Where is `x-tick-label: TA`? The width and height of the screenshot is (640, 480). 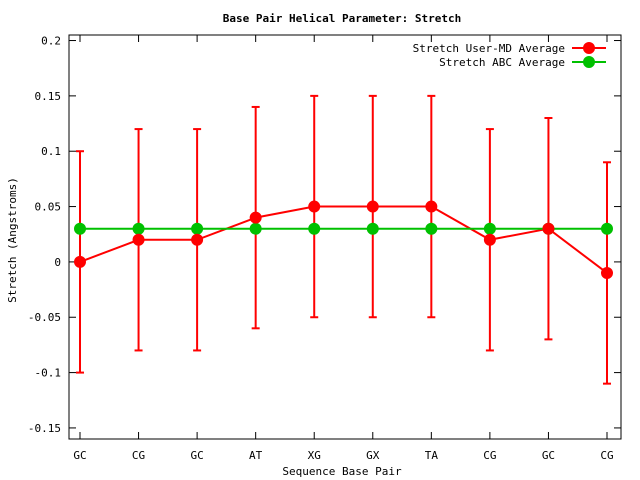
x-tick-label: TA is located at coordinates (432, 455).